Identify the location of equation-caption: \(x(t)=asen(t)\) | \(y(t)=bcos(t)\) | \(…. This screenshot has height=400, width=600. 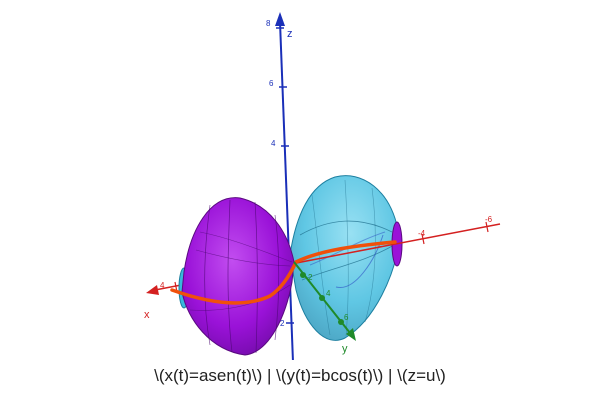
(300, 375).